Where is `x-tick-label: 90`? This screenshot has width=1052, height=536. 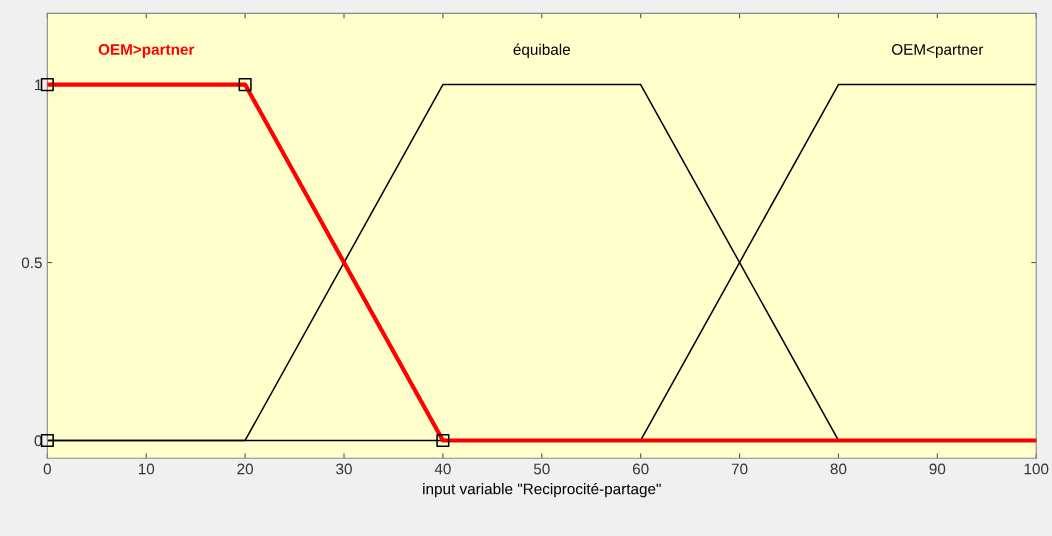 x-tick-label: 90 is located at coordinates (937, 469).